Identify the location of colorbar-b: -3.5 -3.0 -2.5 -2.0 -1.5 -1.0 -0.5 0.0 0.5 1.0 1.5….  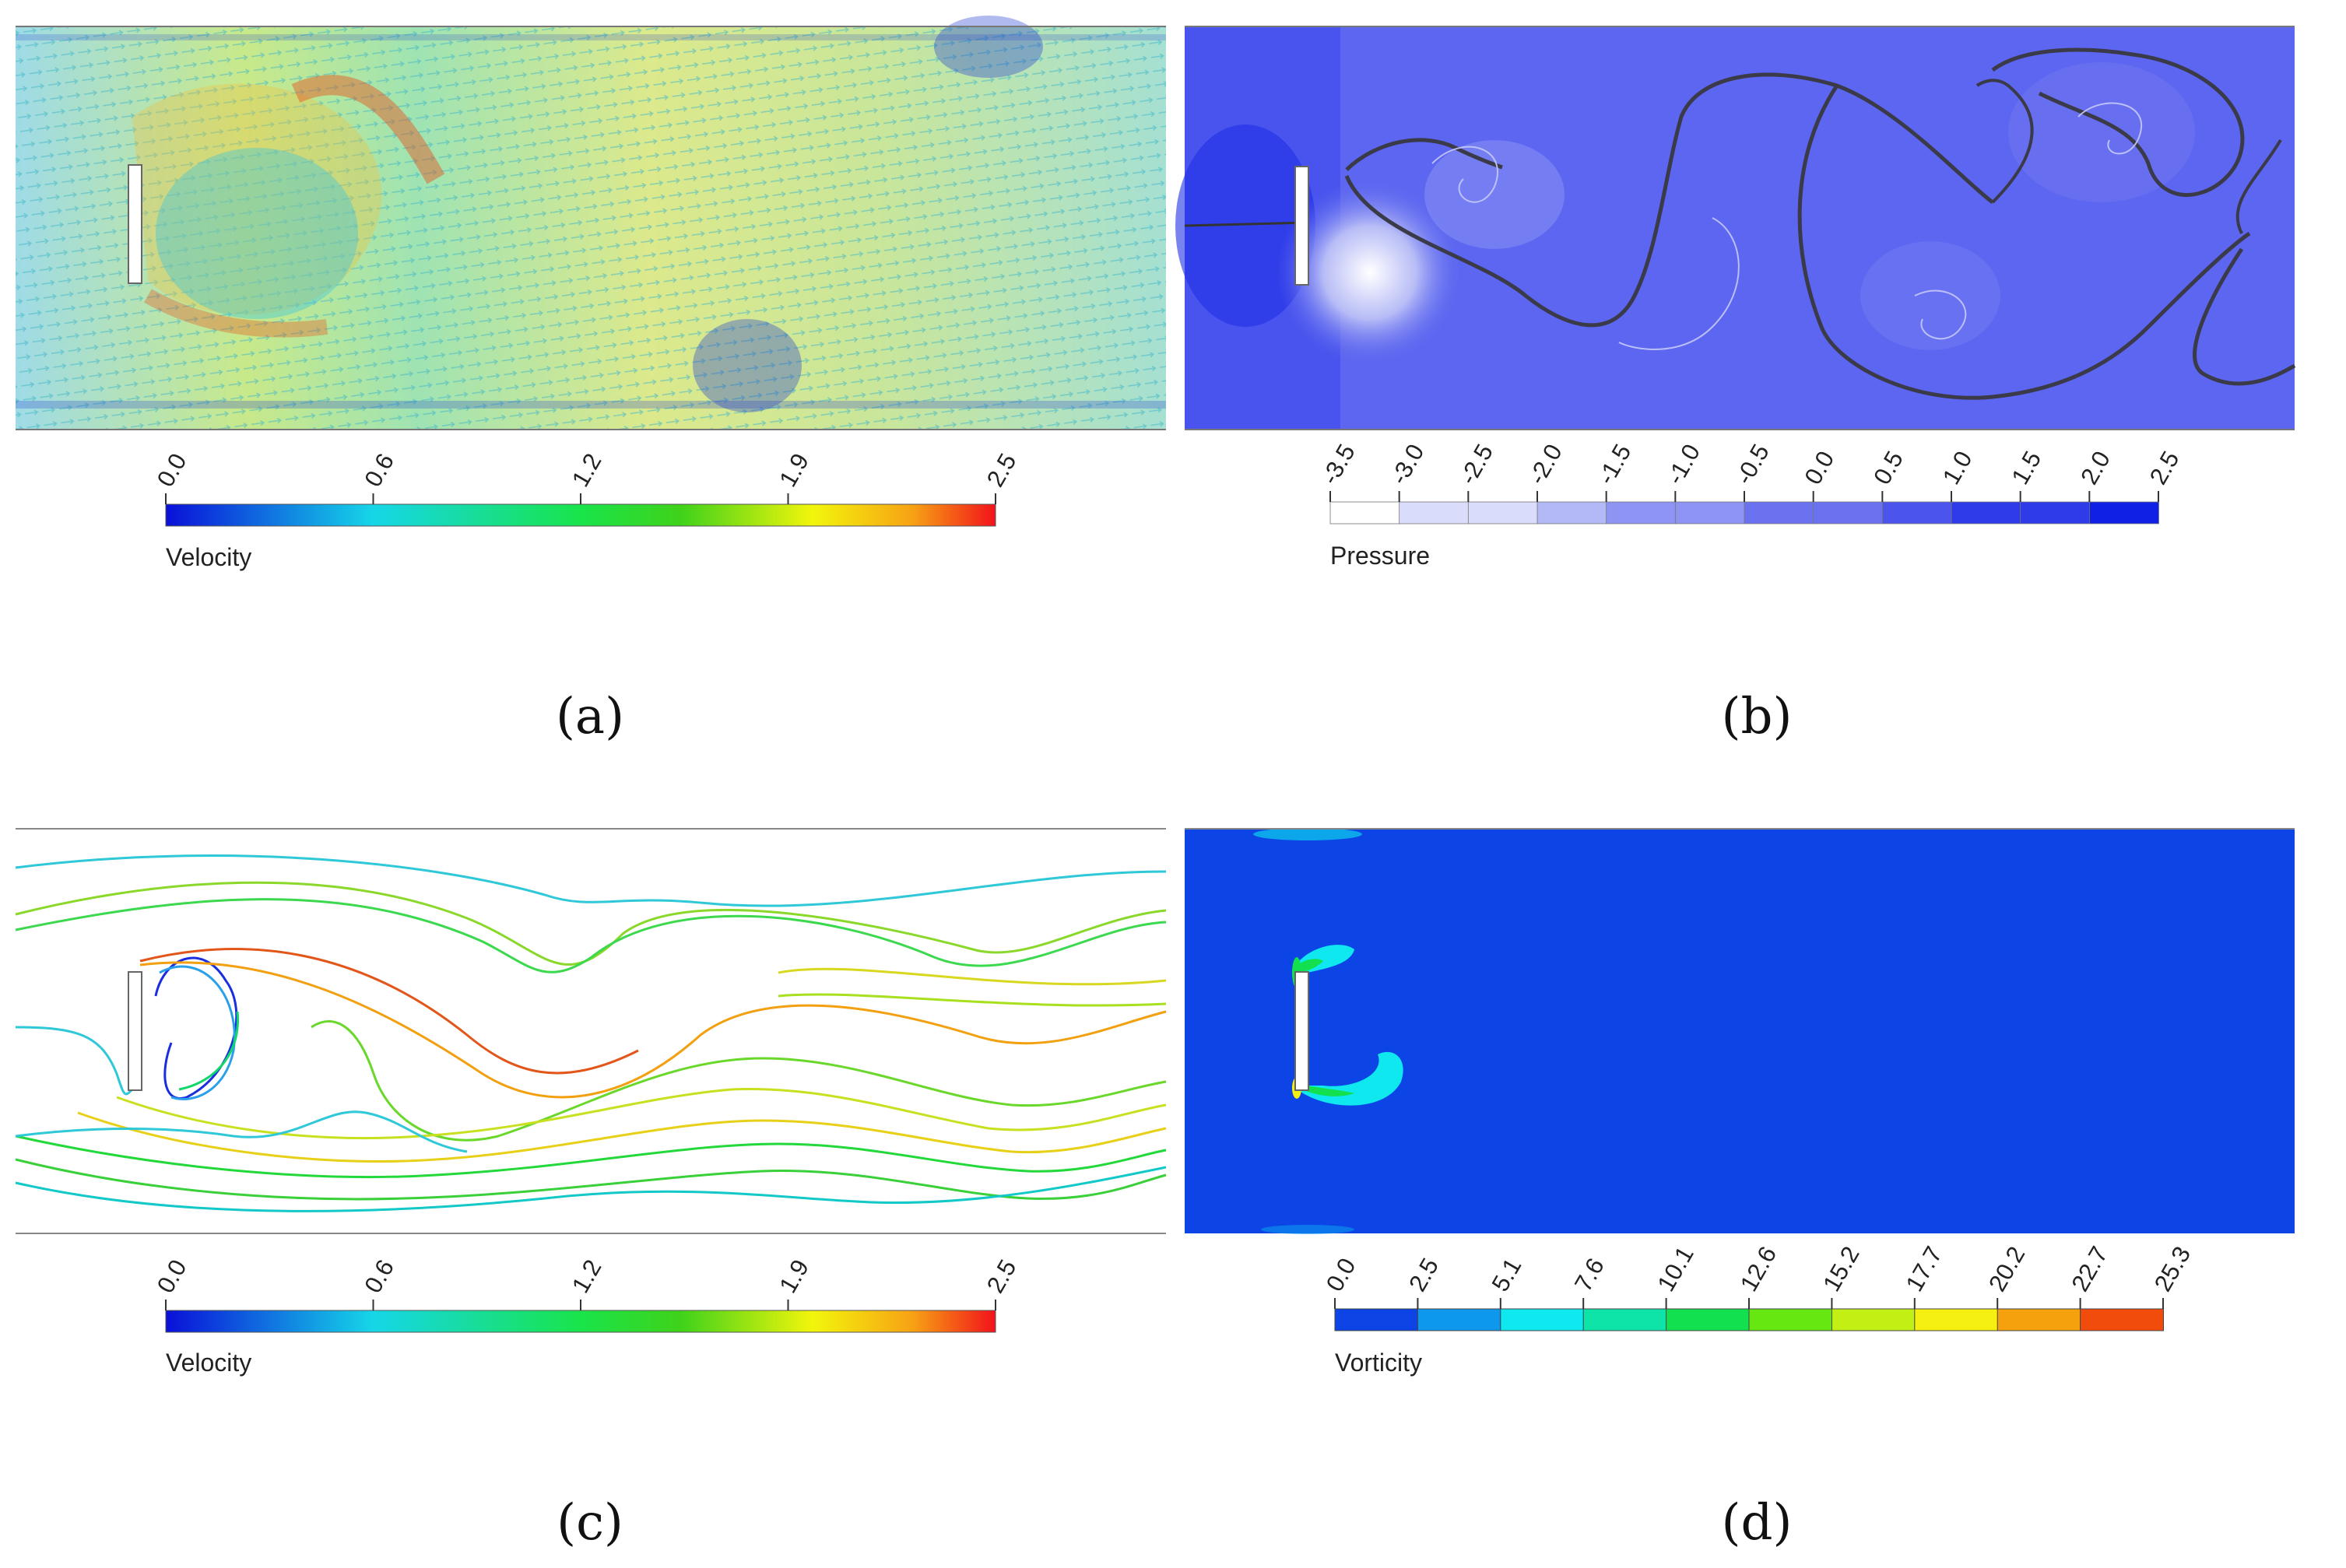
(1750, 505).